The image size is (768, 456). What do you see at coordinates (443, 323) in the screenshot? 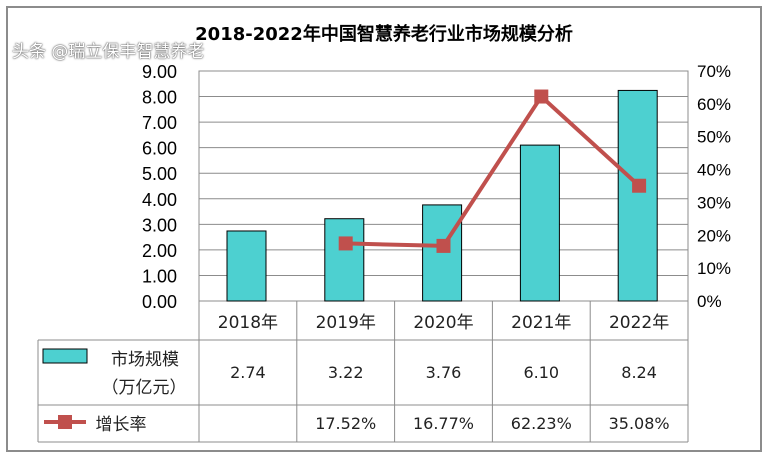
I see `category-label: 2020年` at bounding box center [443, 323].